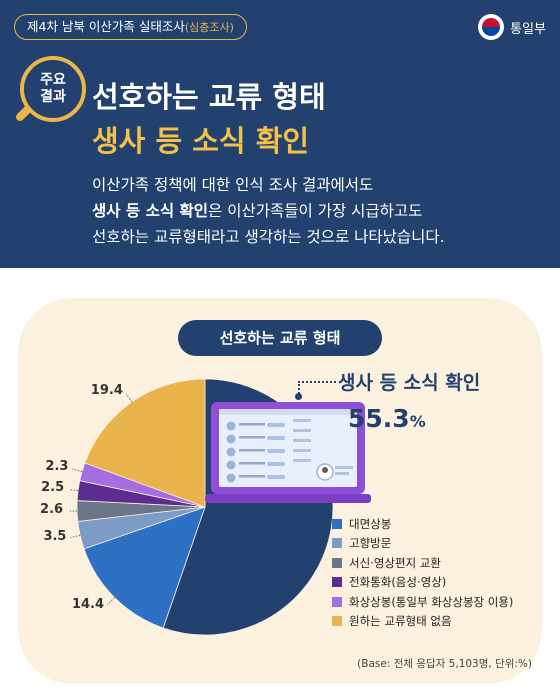  What do you see at coordinates (150, 211) in the screenshot?
I see `description-emphasis: 생사 등 소식 확인` at bounding box center [150, 211].